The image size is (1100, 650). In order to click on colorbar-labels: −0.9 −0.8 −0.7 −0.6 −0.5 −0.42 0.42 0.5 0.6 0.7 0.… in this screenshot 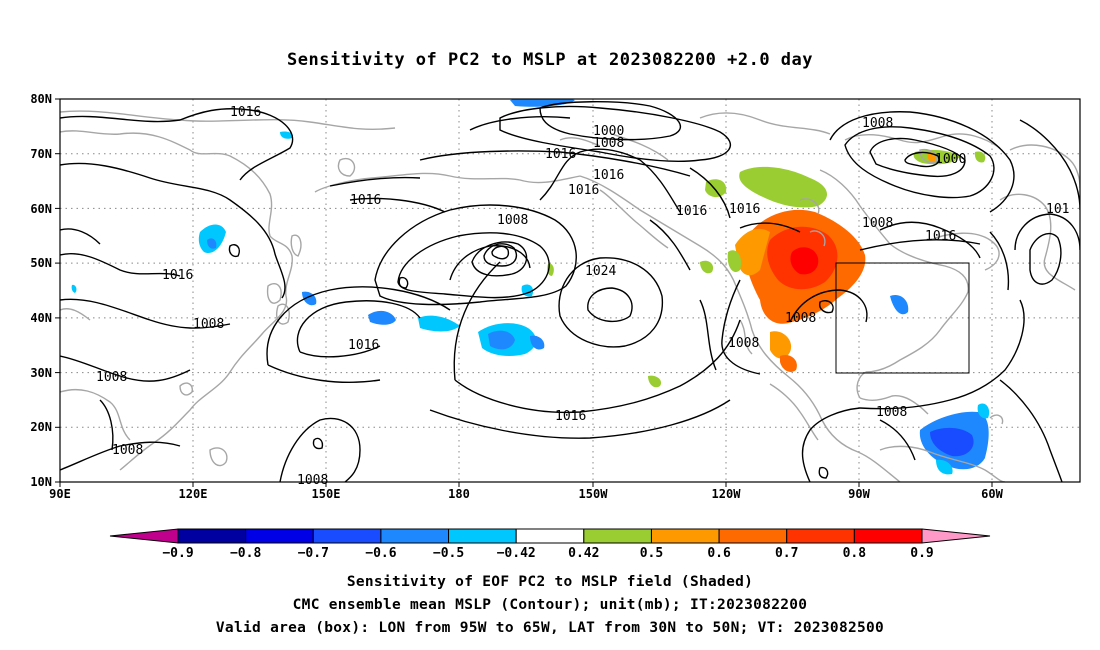, I will do `click(547, 553)`.